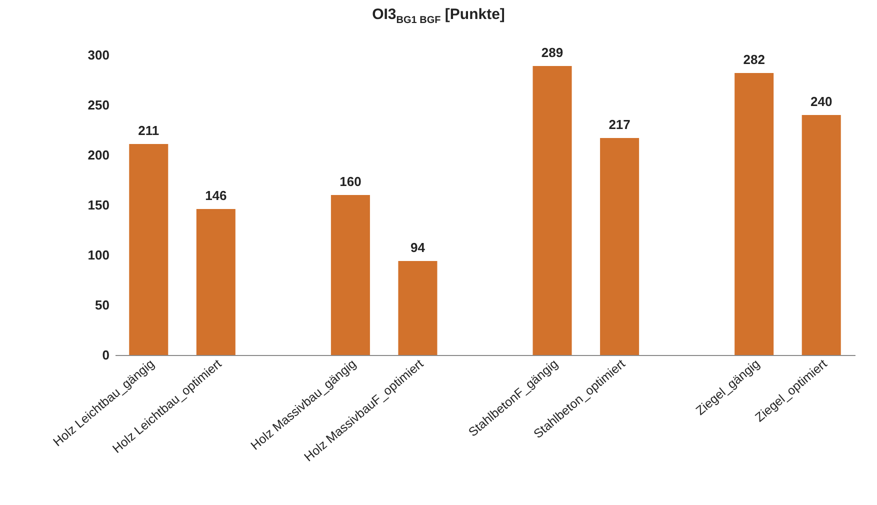 The width and height of the screenshot is (877, 505). Describe the element at coordinates (106, 355) in the screenshot. I see `y-tick-label: 0` at that location.